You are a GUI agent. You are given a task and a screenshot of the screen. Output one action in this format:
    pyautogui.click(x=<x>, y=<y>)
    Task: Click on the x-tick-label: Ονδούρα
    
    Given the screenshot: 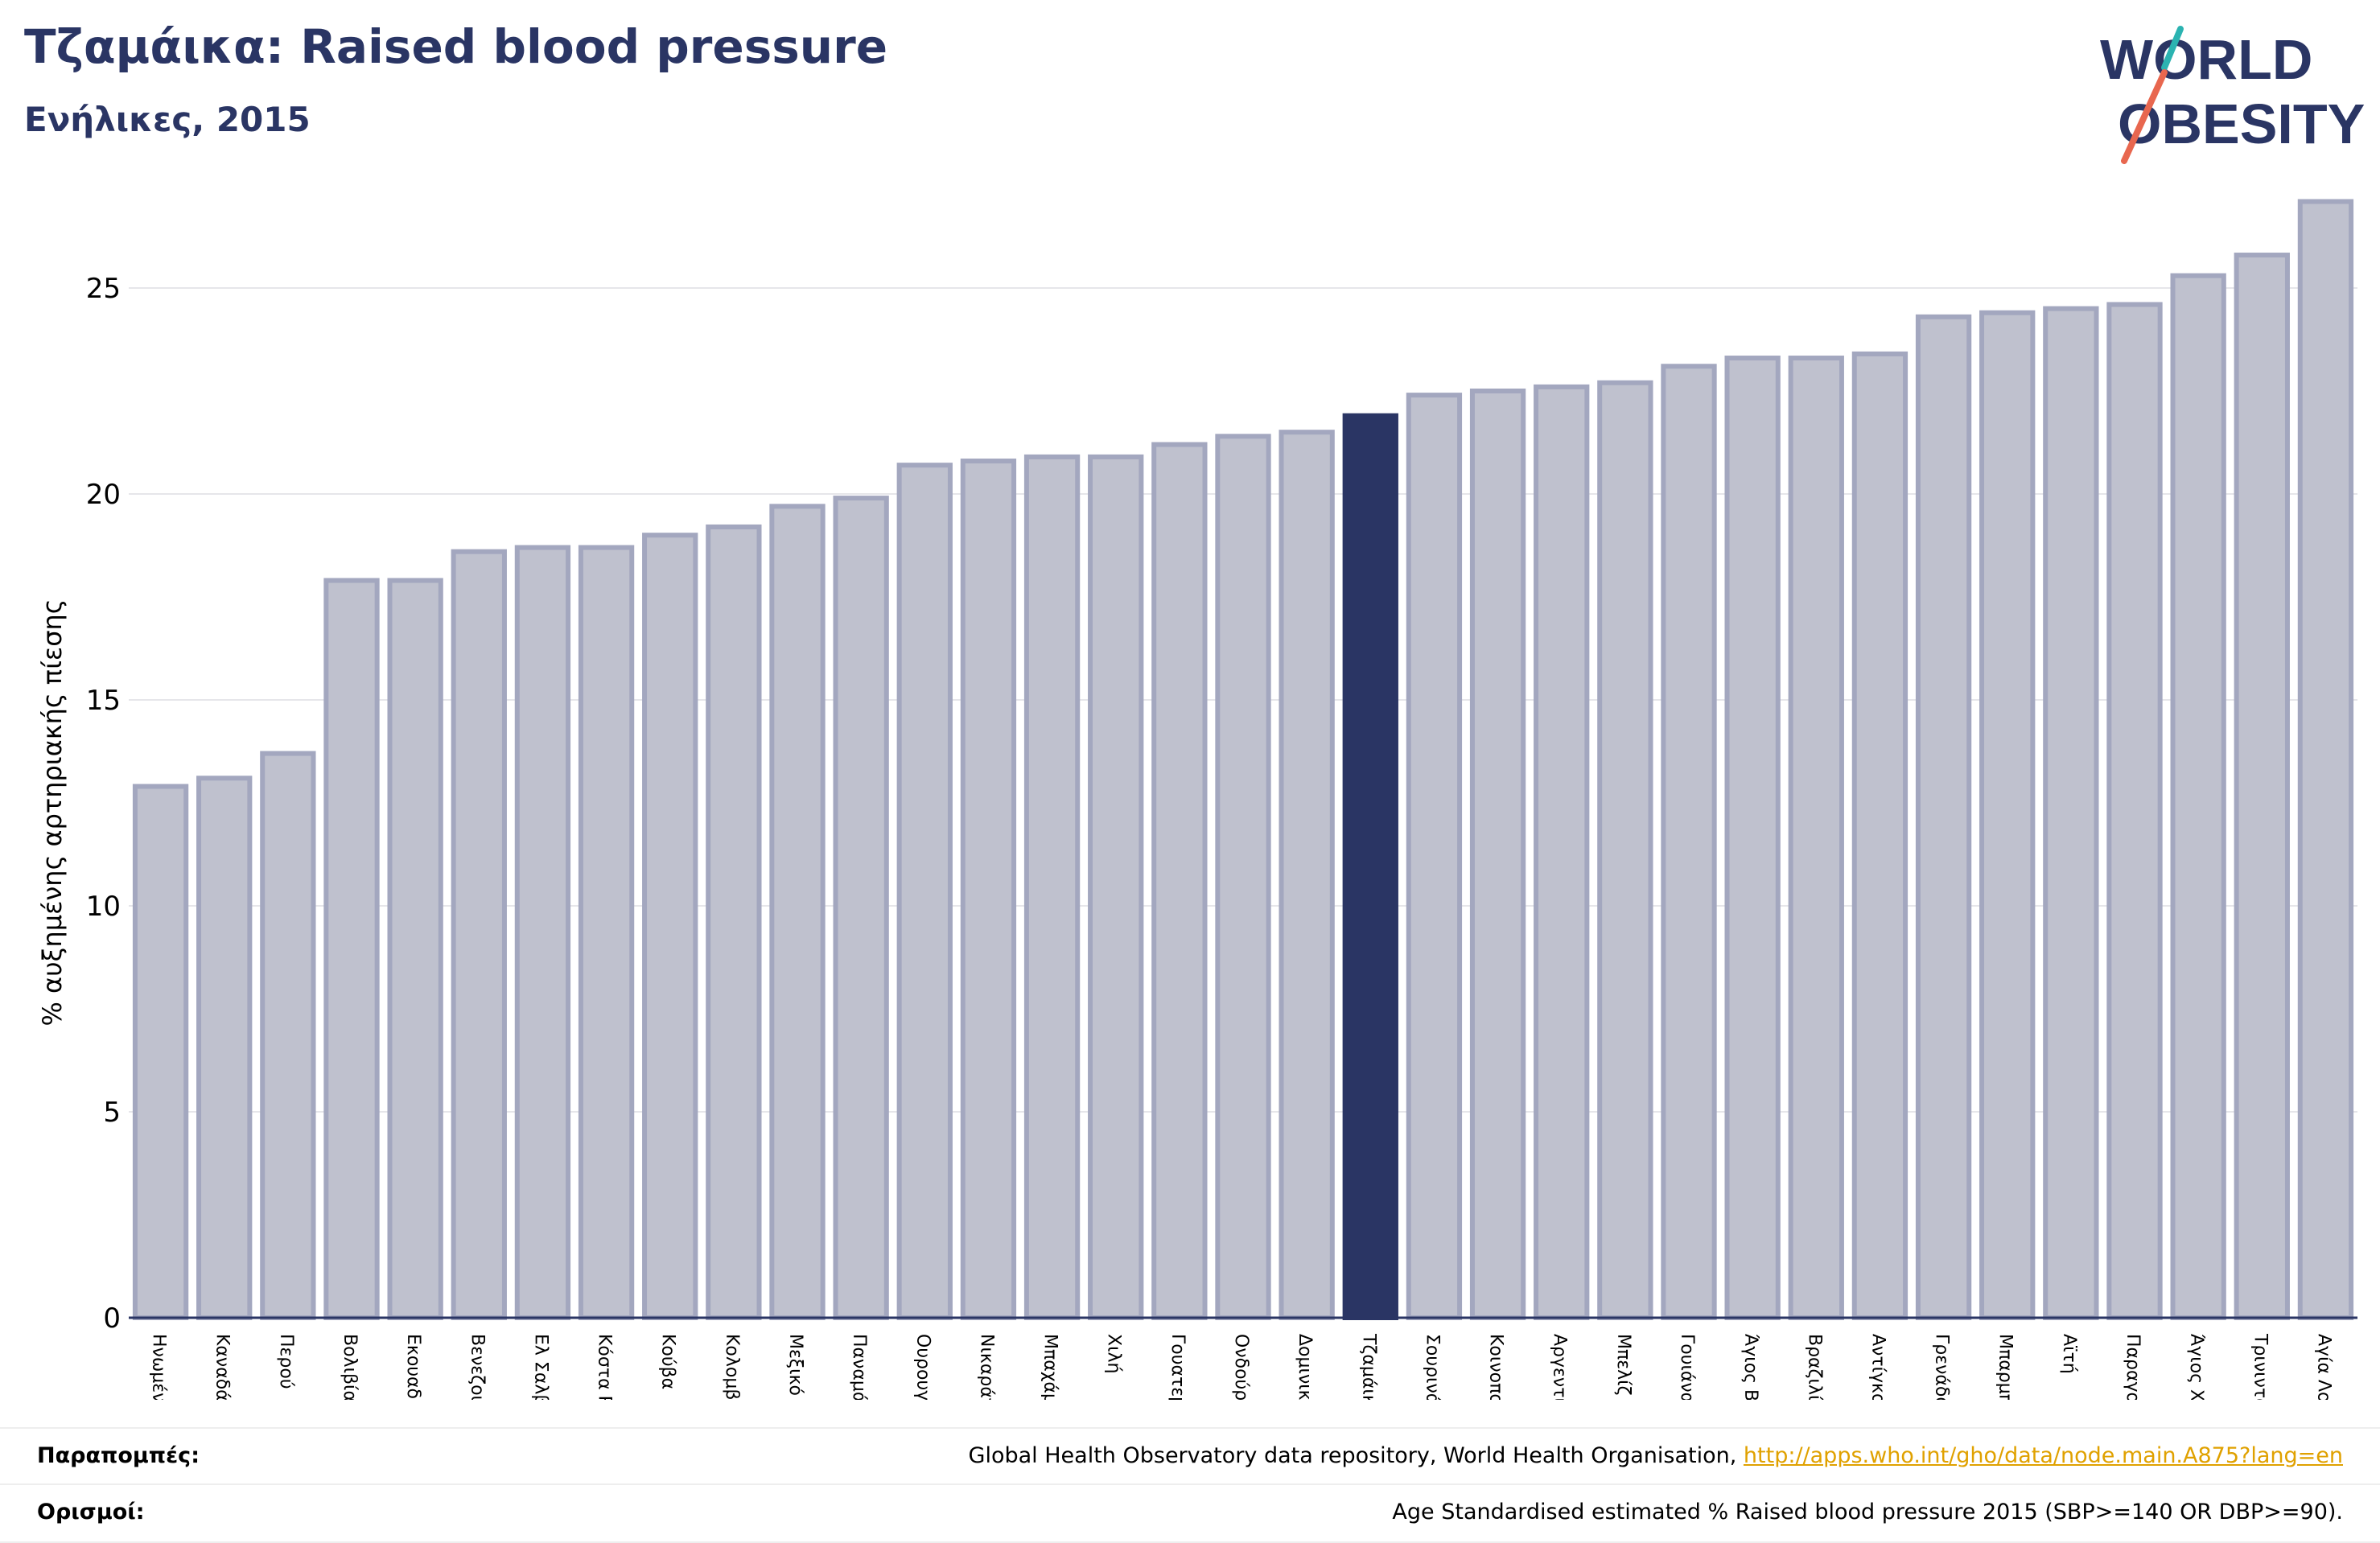 What is the action you would take?
    pyautogui.click(x=1241, y=1367)
    